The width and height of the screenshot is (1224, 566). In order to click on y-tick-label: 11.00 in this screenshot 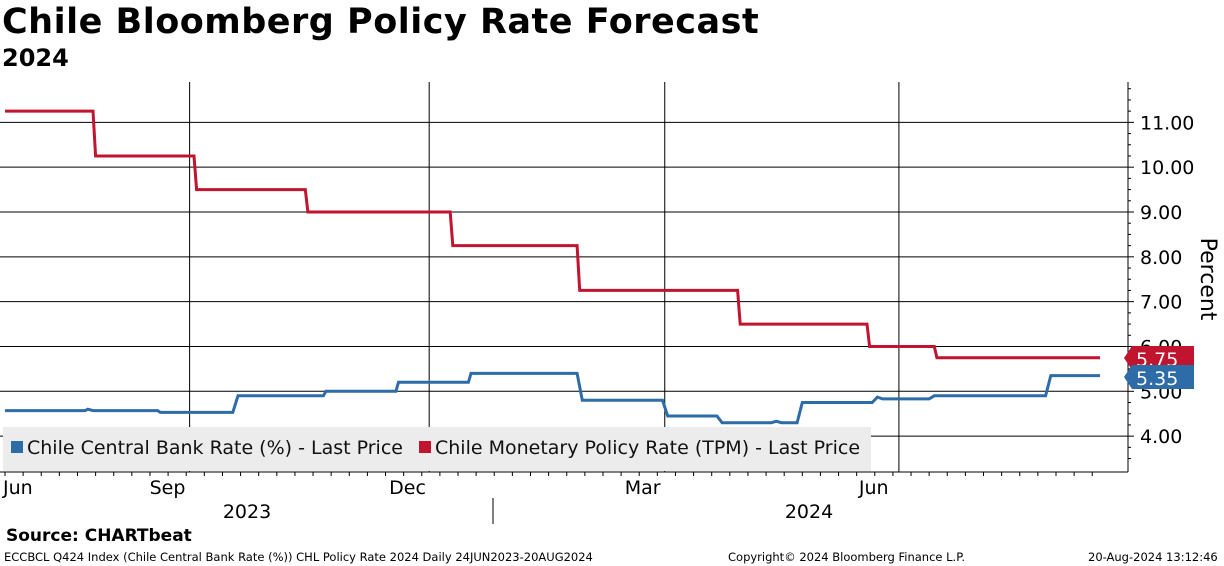, I will do `click(1167, 123)`.